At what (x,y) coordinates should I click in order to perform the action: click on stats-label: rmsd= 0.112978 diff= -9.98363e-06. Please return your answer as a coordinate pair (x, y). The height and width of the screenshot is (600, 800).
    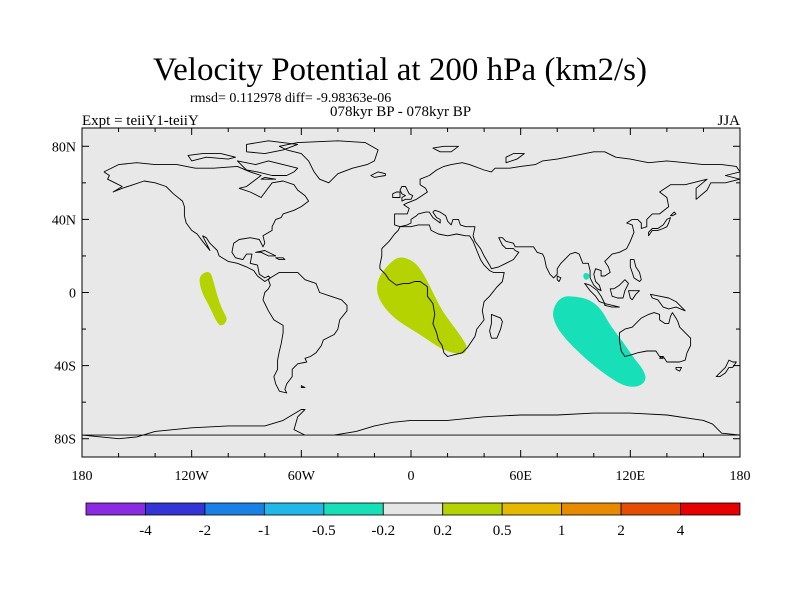
    Looking at the image, I should click on (291, 98).